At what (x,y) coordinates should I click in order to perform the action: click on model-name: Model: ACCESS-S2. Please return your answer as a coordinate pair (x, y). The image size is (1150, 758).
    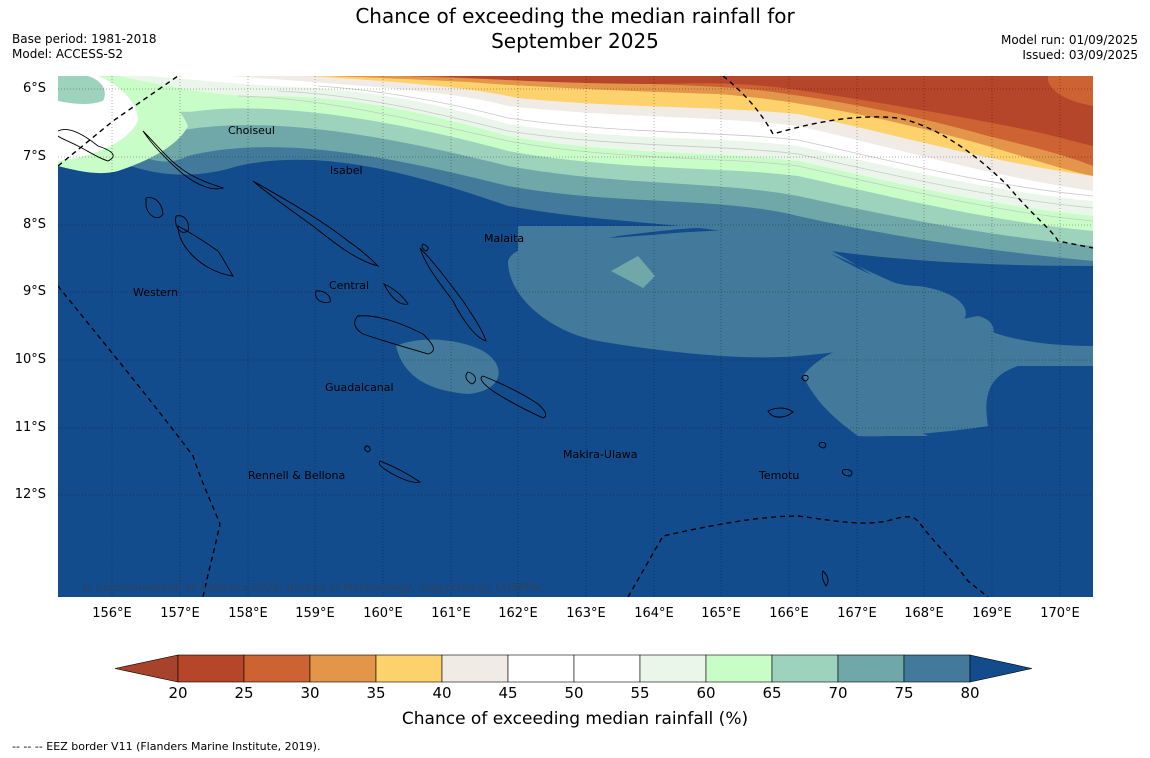
    Looking at the image, I should click on (68, 54).